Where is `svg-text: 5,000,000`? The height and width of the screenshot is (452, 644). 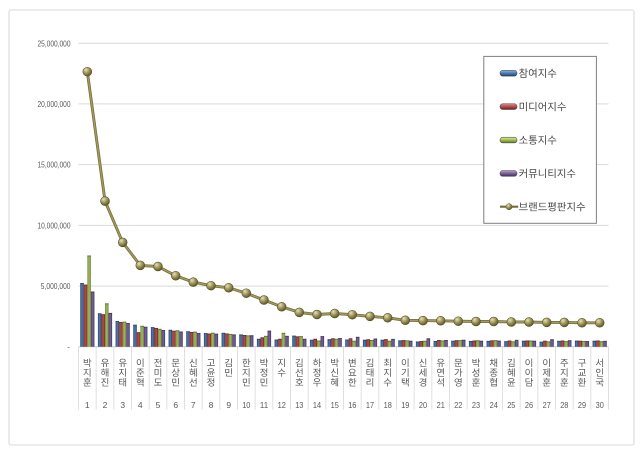
svg-text: 5,000,000 is located at coordinates (56, 286).